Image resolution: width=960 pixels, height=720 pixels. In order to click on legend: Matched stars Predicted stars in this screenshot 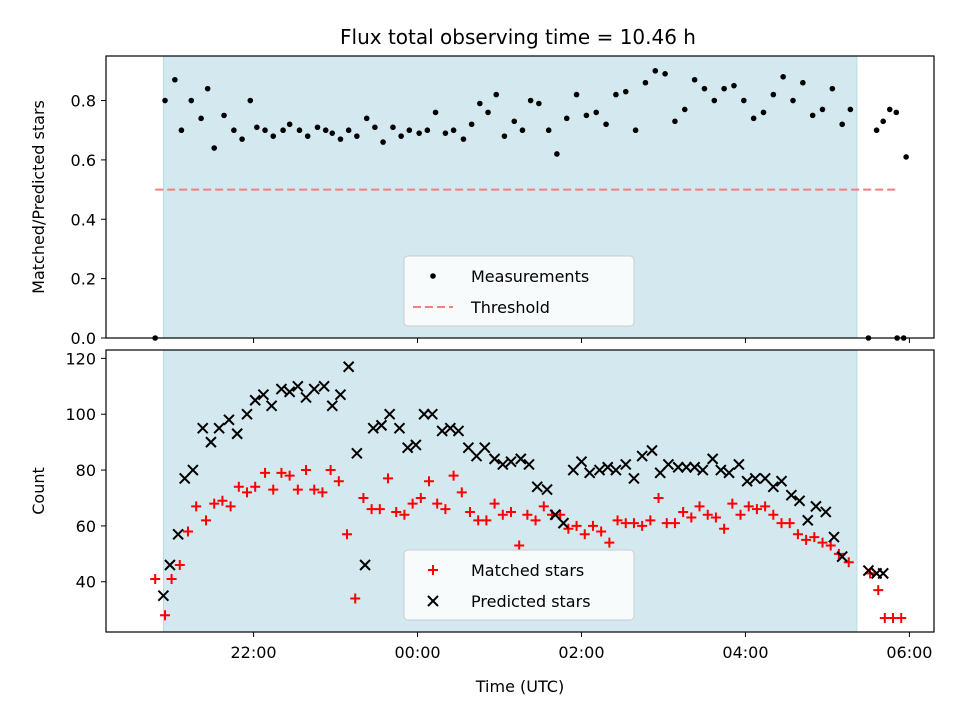, I will do `click(519, 585)`.